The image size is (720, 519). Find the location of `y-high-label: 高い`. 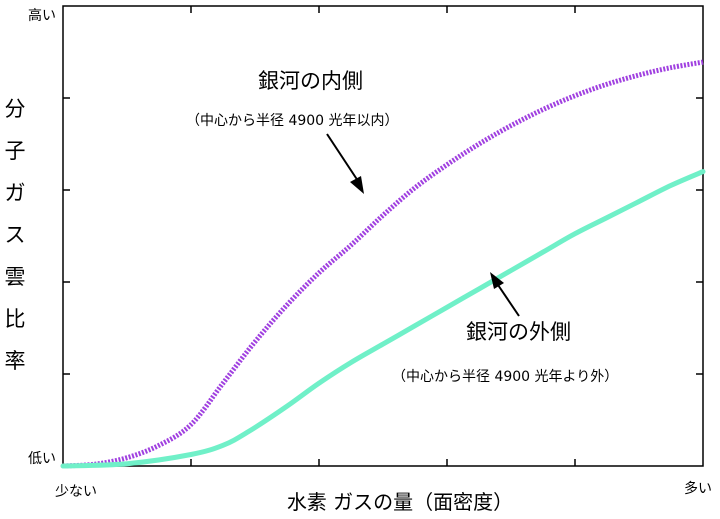

y-high-label: 高い is located at coordinates (42, 15).